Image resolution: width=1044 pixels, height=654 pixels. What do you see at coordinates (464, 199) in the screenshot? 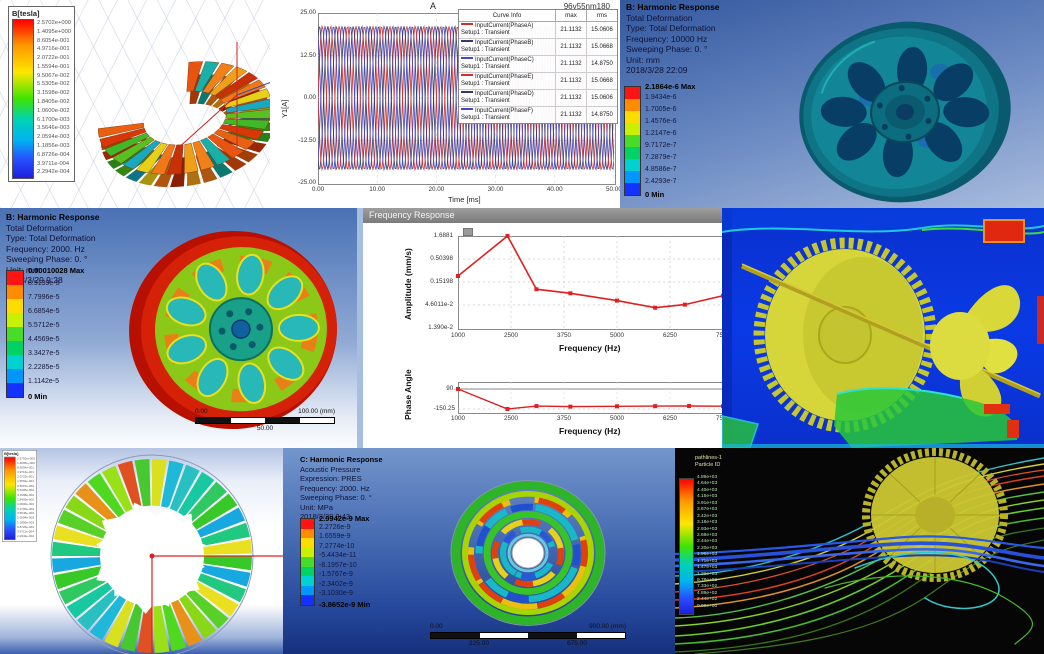
I see `x-axis-label: Time [ms]` at bounding box center [464, 199].